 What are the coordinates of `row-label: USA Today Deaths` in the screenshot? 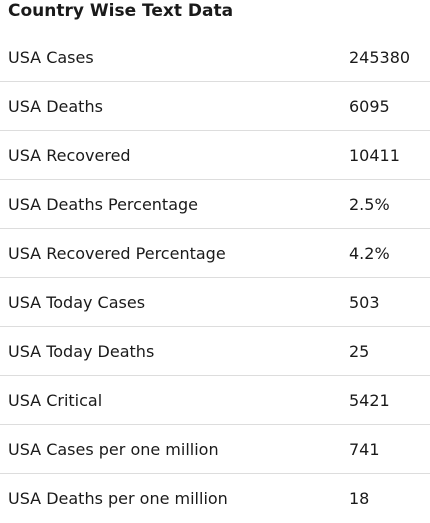 It's located at (81, 351).